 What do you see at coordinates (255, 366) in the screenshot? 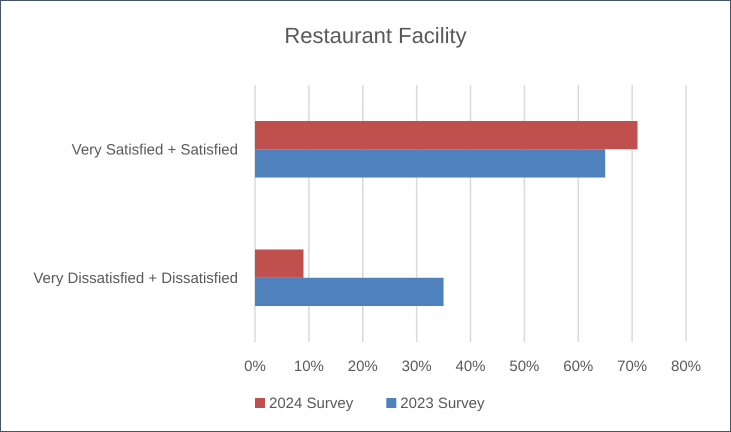
I see `x-tick-label: 0%` at bounding box center [255, 366].